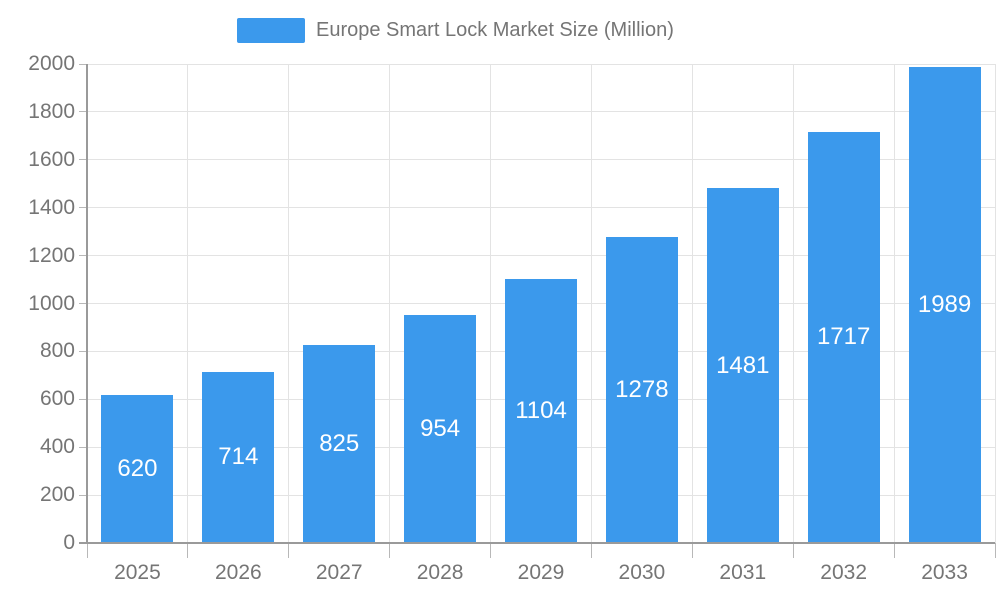  I want to click on bar-2025, so click(137, 468).